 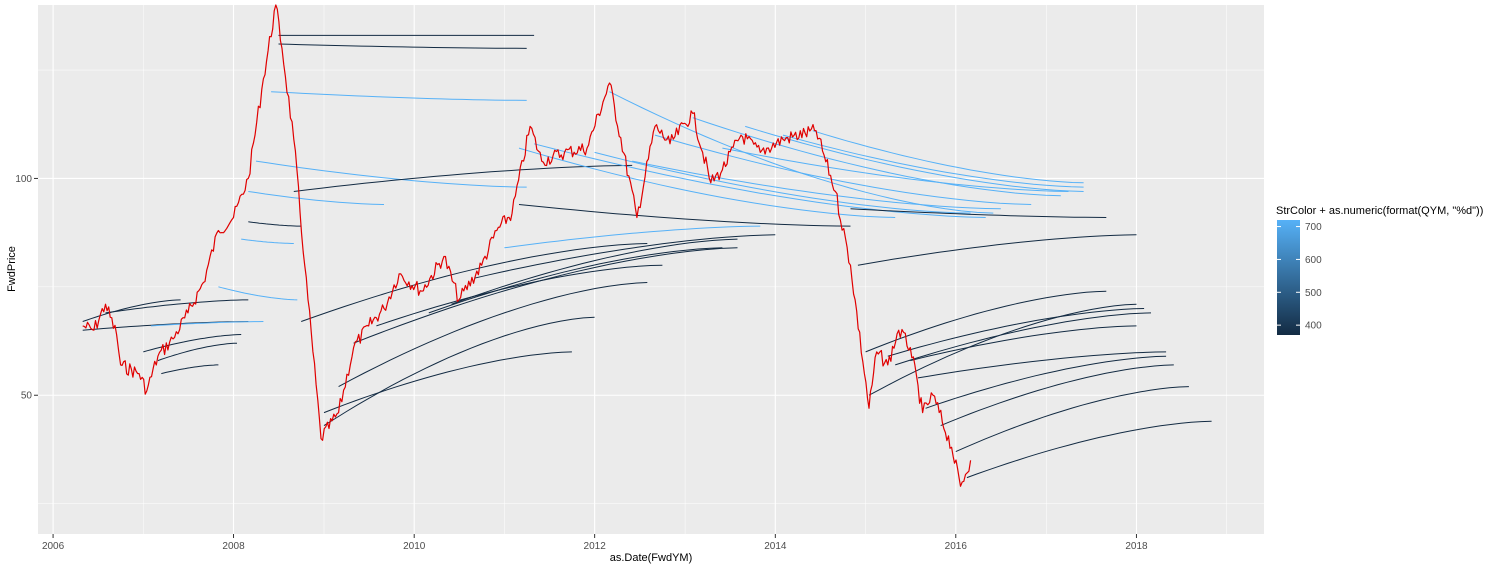 What do you see at coordinates (23, 179) in the screenshot?
I see `y-tick-label: 100` at bounding box center [23, 179].